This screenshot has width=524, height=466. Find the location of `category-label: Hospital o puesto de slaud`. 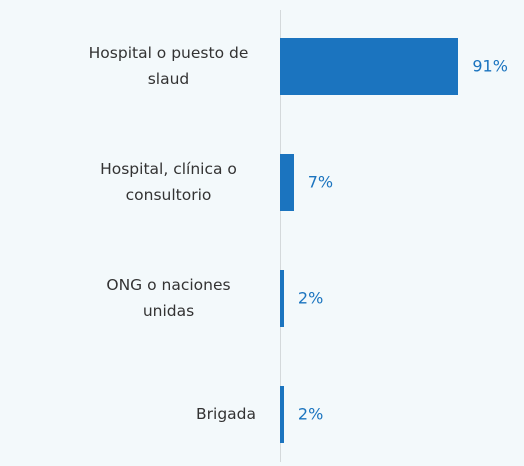

category-label: Hospital o puesto de slaud is located at coordinates (168, 66).